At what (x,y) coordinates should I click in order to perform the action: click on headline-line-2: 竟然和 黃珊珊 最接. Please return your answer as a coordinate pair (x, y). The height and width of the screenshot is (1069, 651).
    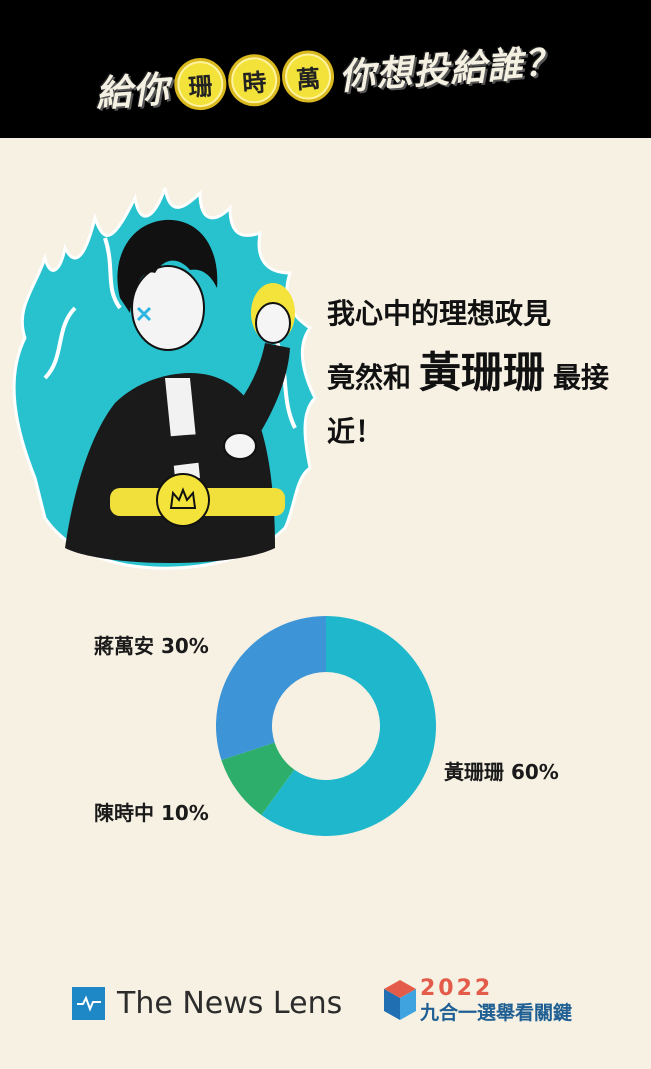
    Looking at the image, I should click on (487, 373).